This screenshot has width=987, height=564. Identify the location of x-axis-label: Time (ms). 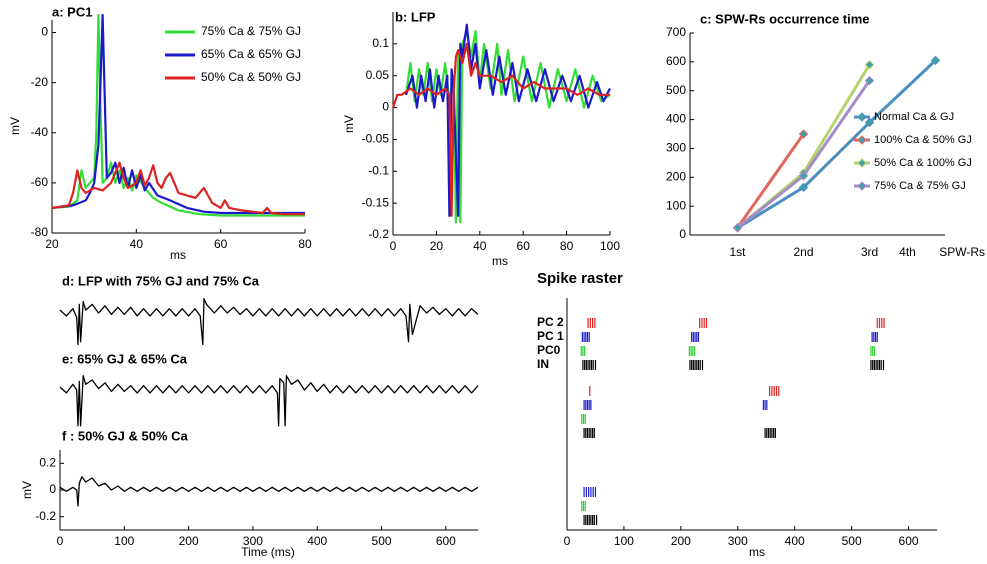
(268, 552).